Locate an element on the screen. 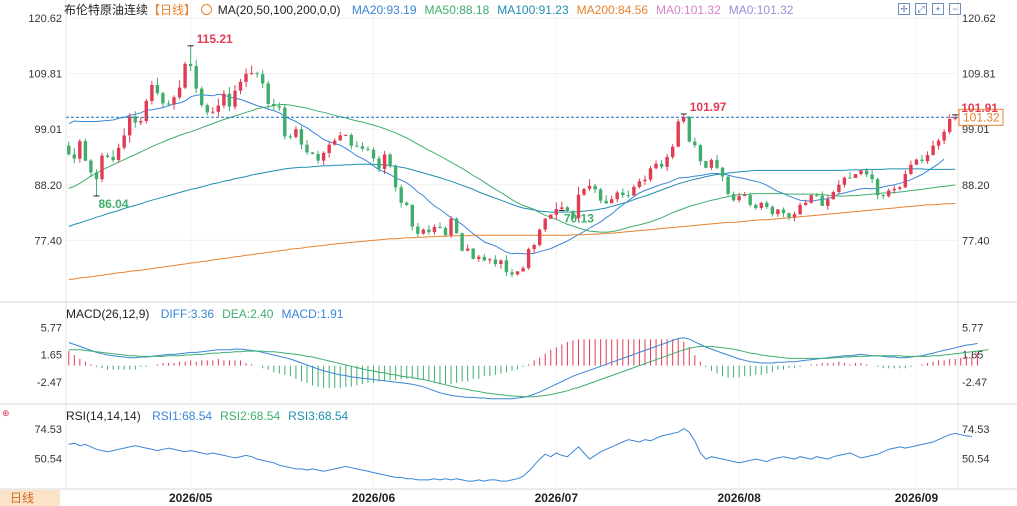  price-tick-right: 109.81 is located at coordinates (979, 75).